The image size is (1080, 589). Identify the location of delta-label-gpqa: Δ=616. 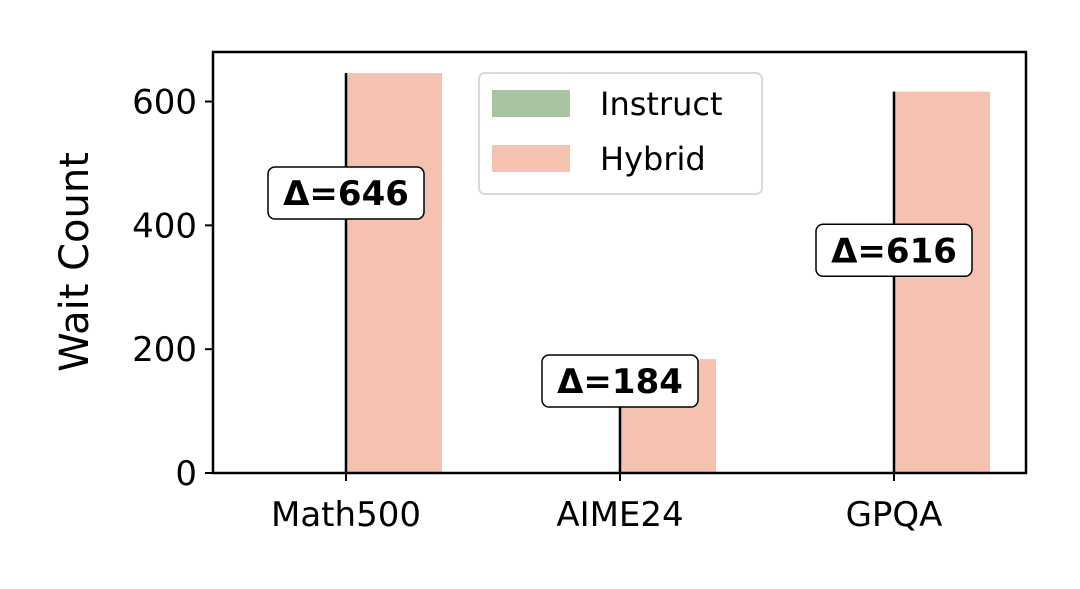
(894, 251).